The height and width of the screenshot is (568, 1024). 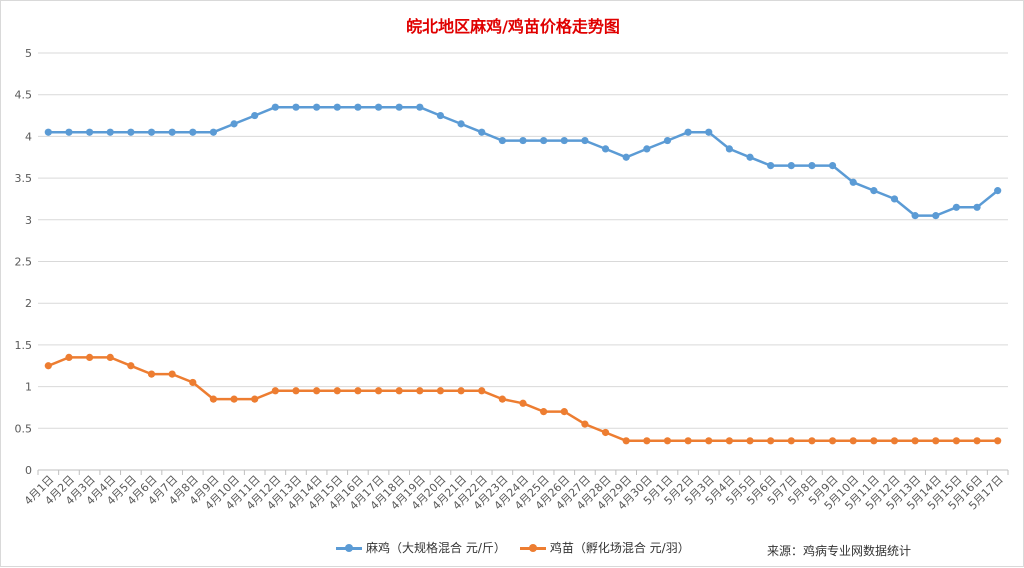 What do you see at coordinates (28, 303) in the screenshot?
I see `y-tick-label: 2` at bounding box center [28, 303].